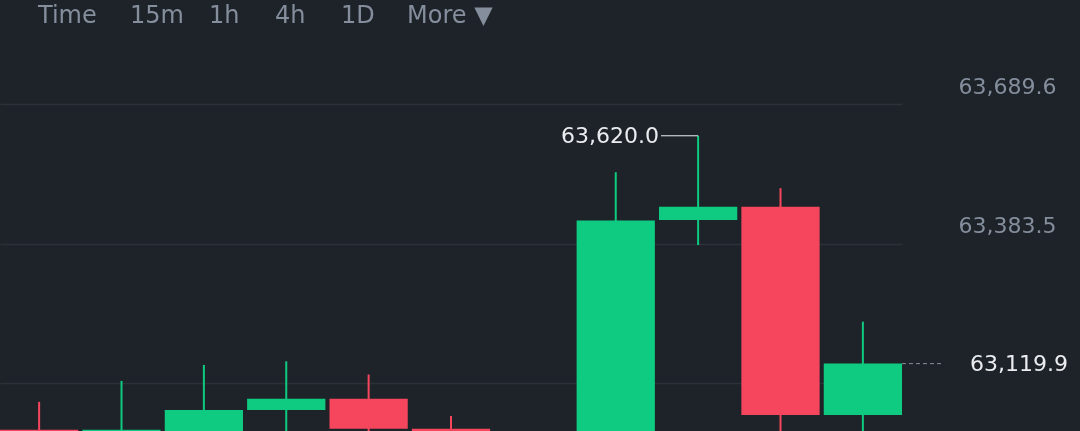 This screenshot has width=1080, height=431. Describe the element at coordinates (610, 135) in the screenshot. I see `annotation: 63,620.0` at that location.